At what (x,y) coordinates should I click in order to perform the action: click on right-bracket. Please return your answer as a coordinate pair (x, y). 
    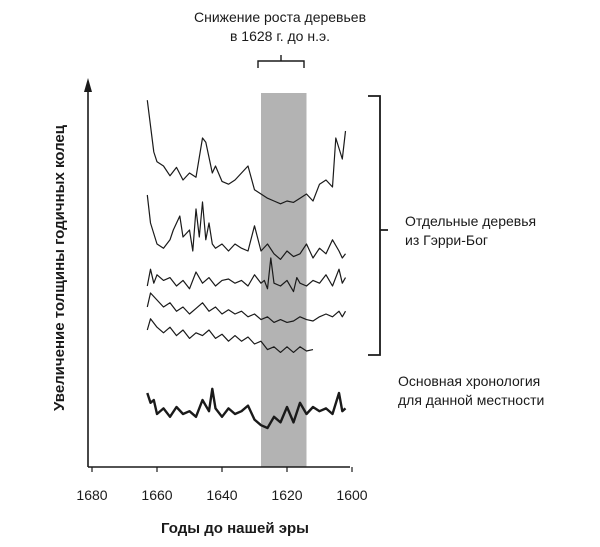
    Looking at the image, I should click on (378, 225).